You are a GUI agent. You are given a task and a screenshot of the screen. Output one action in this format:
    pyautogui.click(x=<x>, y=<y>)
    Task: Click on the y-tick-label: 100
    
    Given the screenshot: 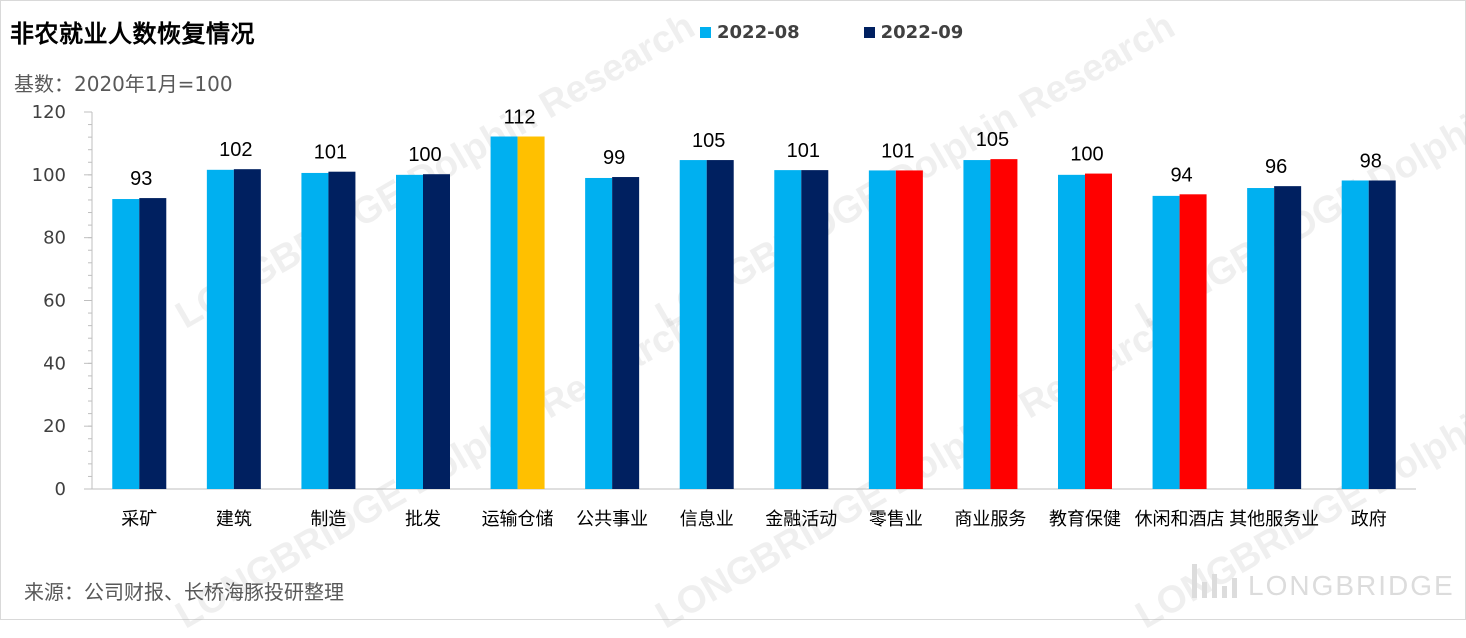 What is the action you would take?
    pyautogui.click(x=49, y=175)
    